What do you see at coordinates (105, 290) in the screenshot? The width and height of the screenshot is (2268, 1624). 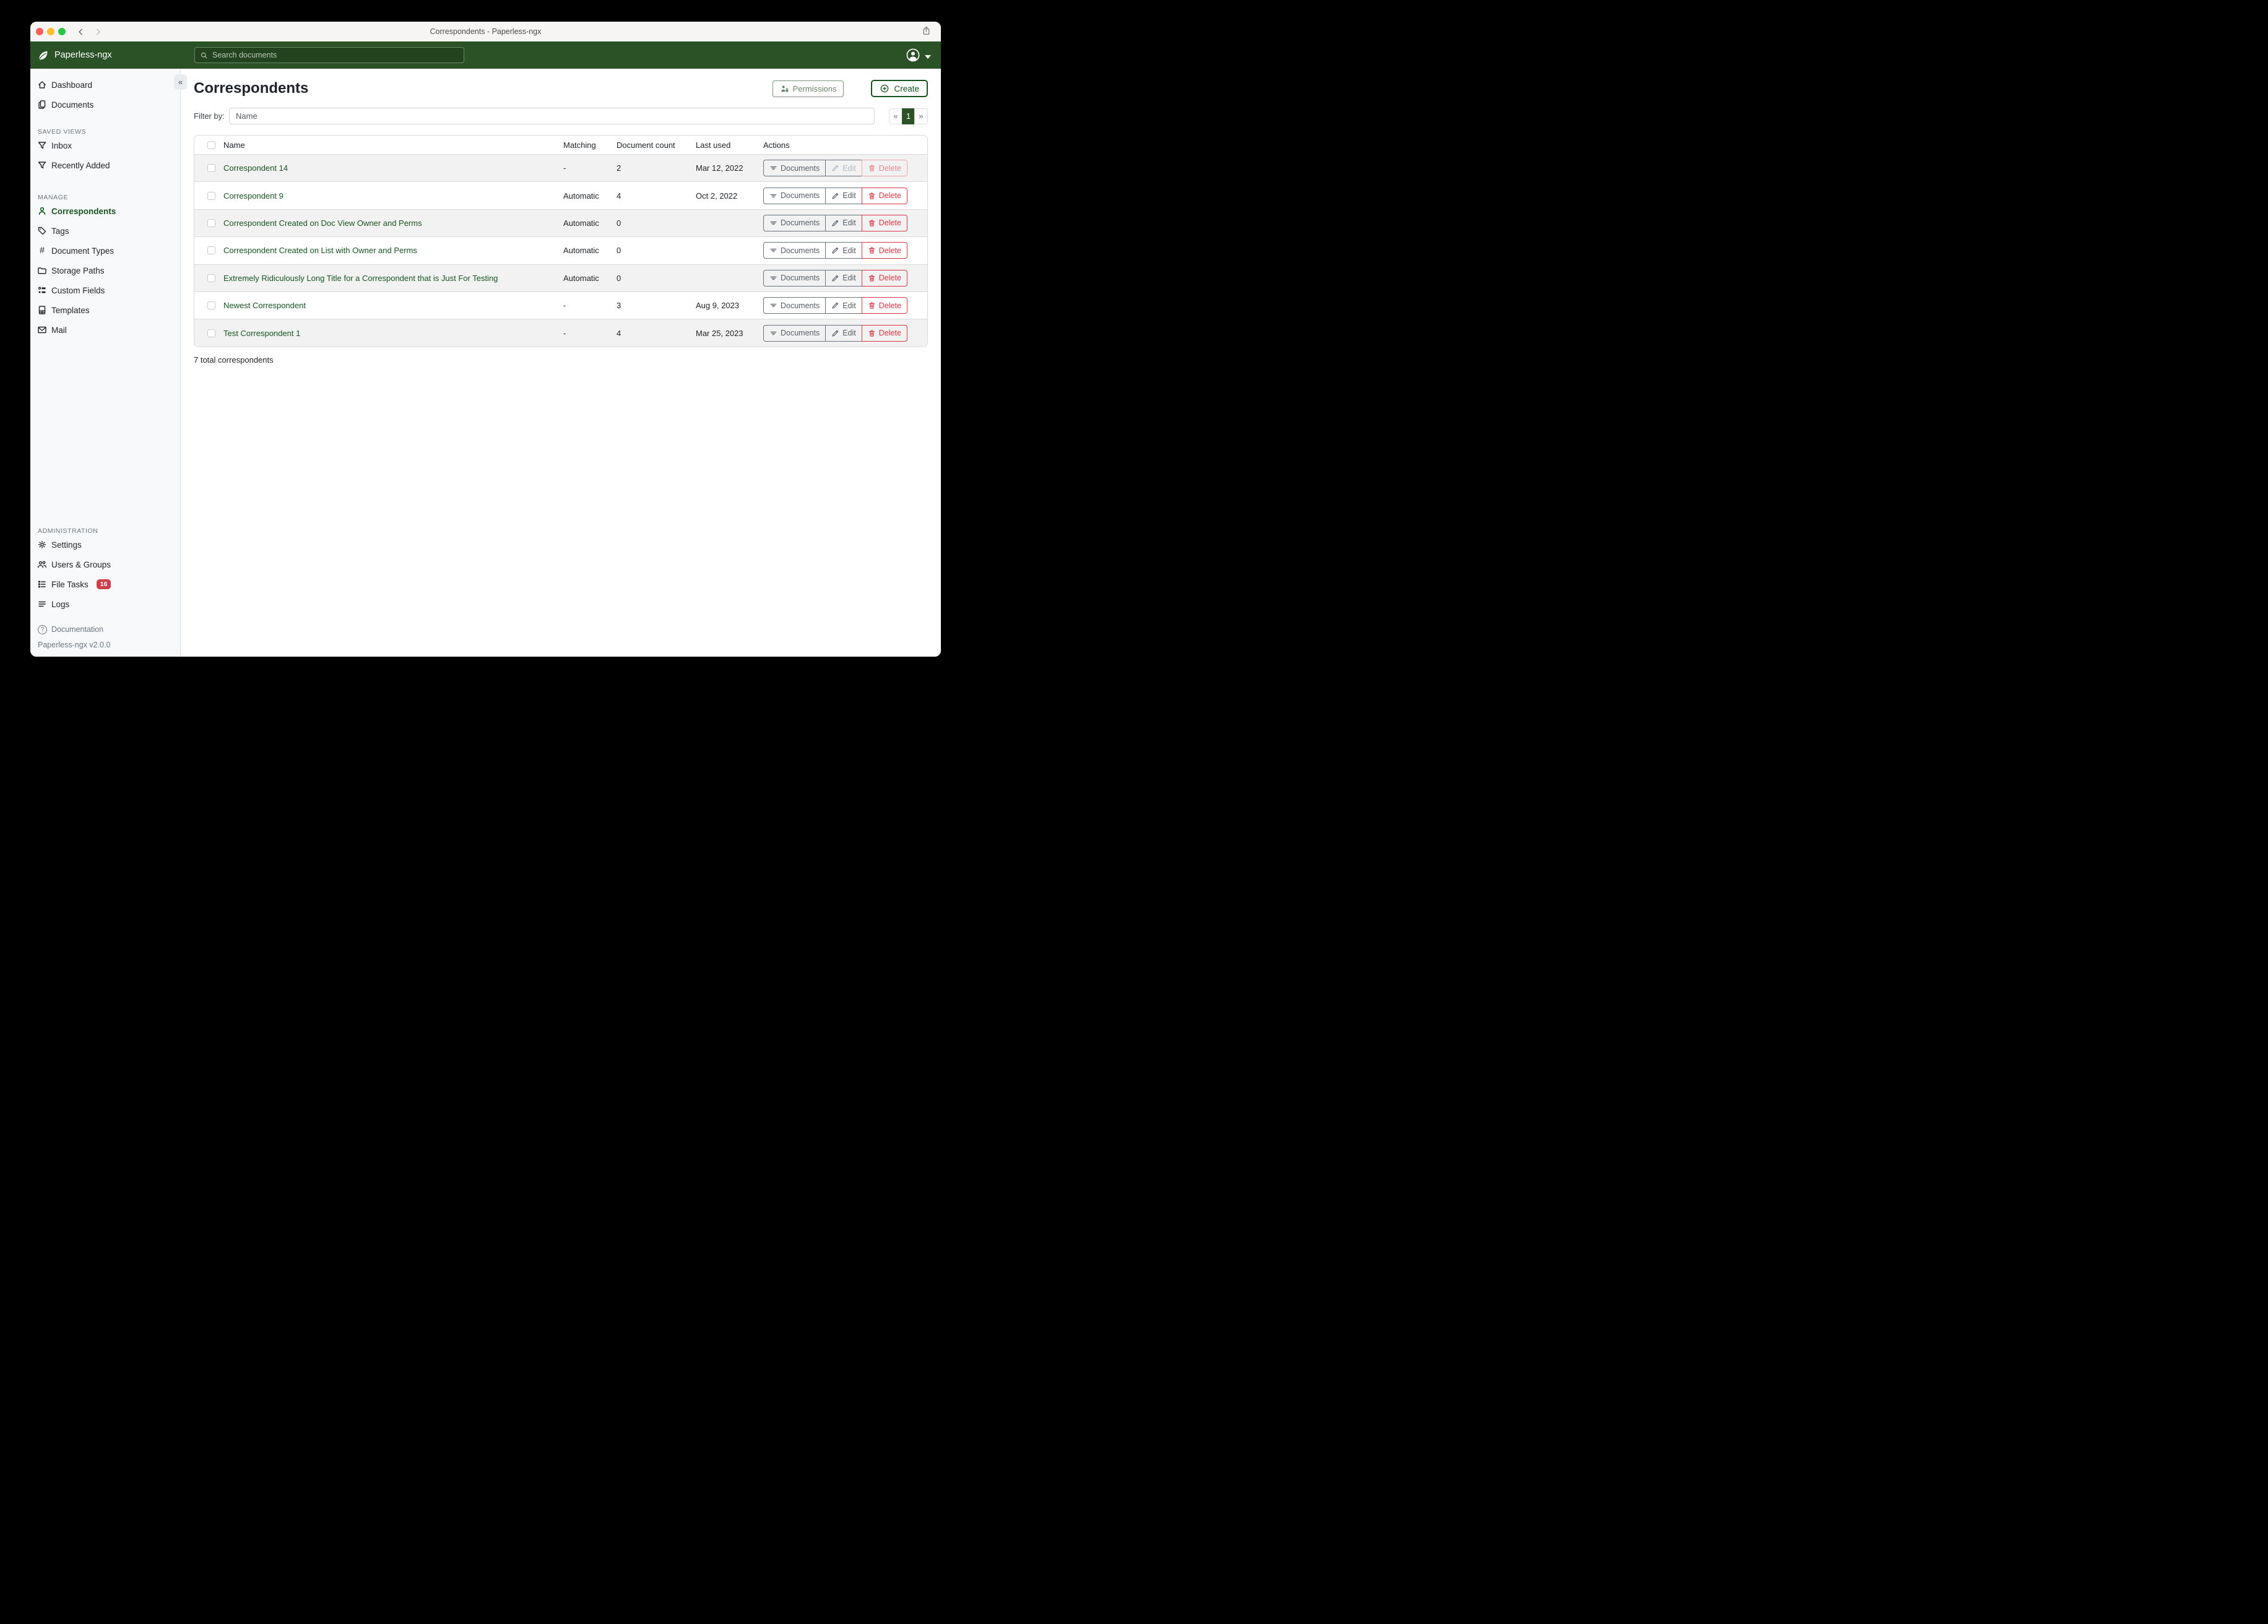 I see `sidebar-item-custom-fields: Custom Fields` at bounding box center [105, 290].